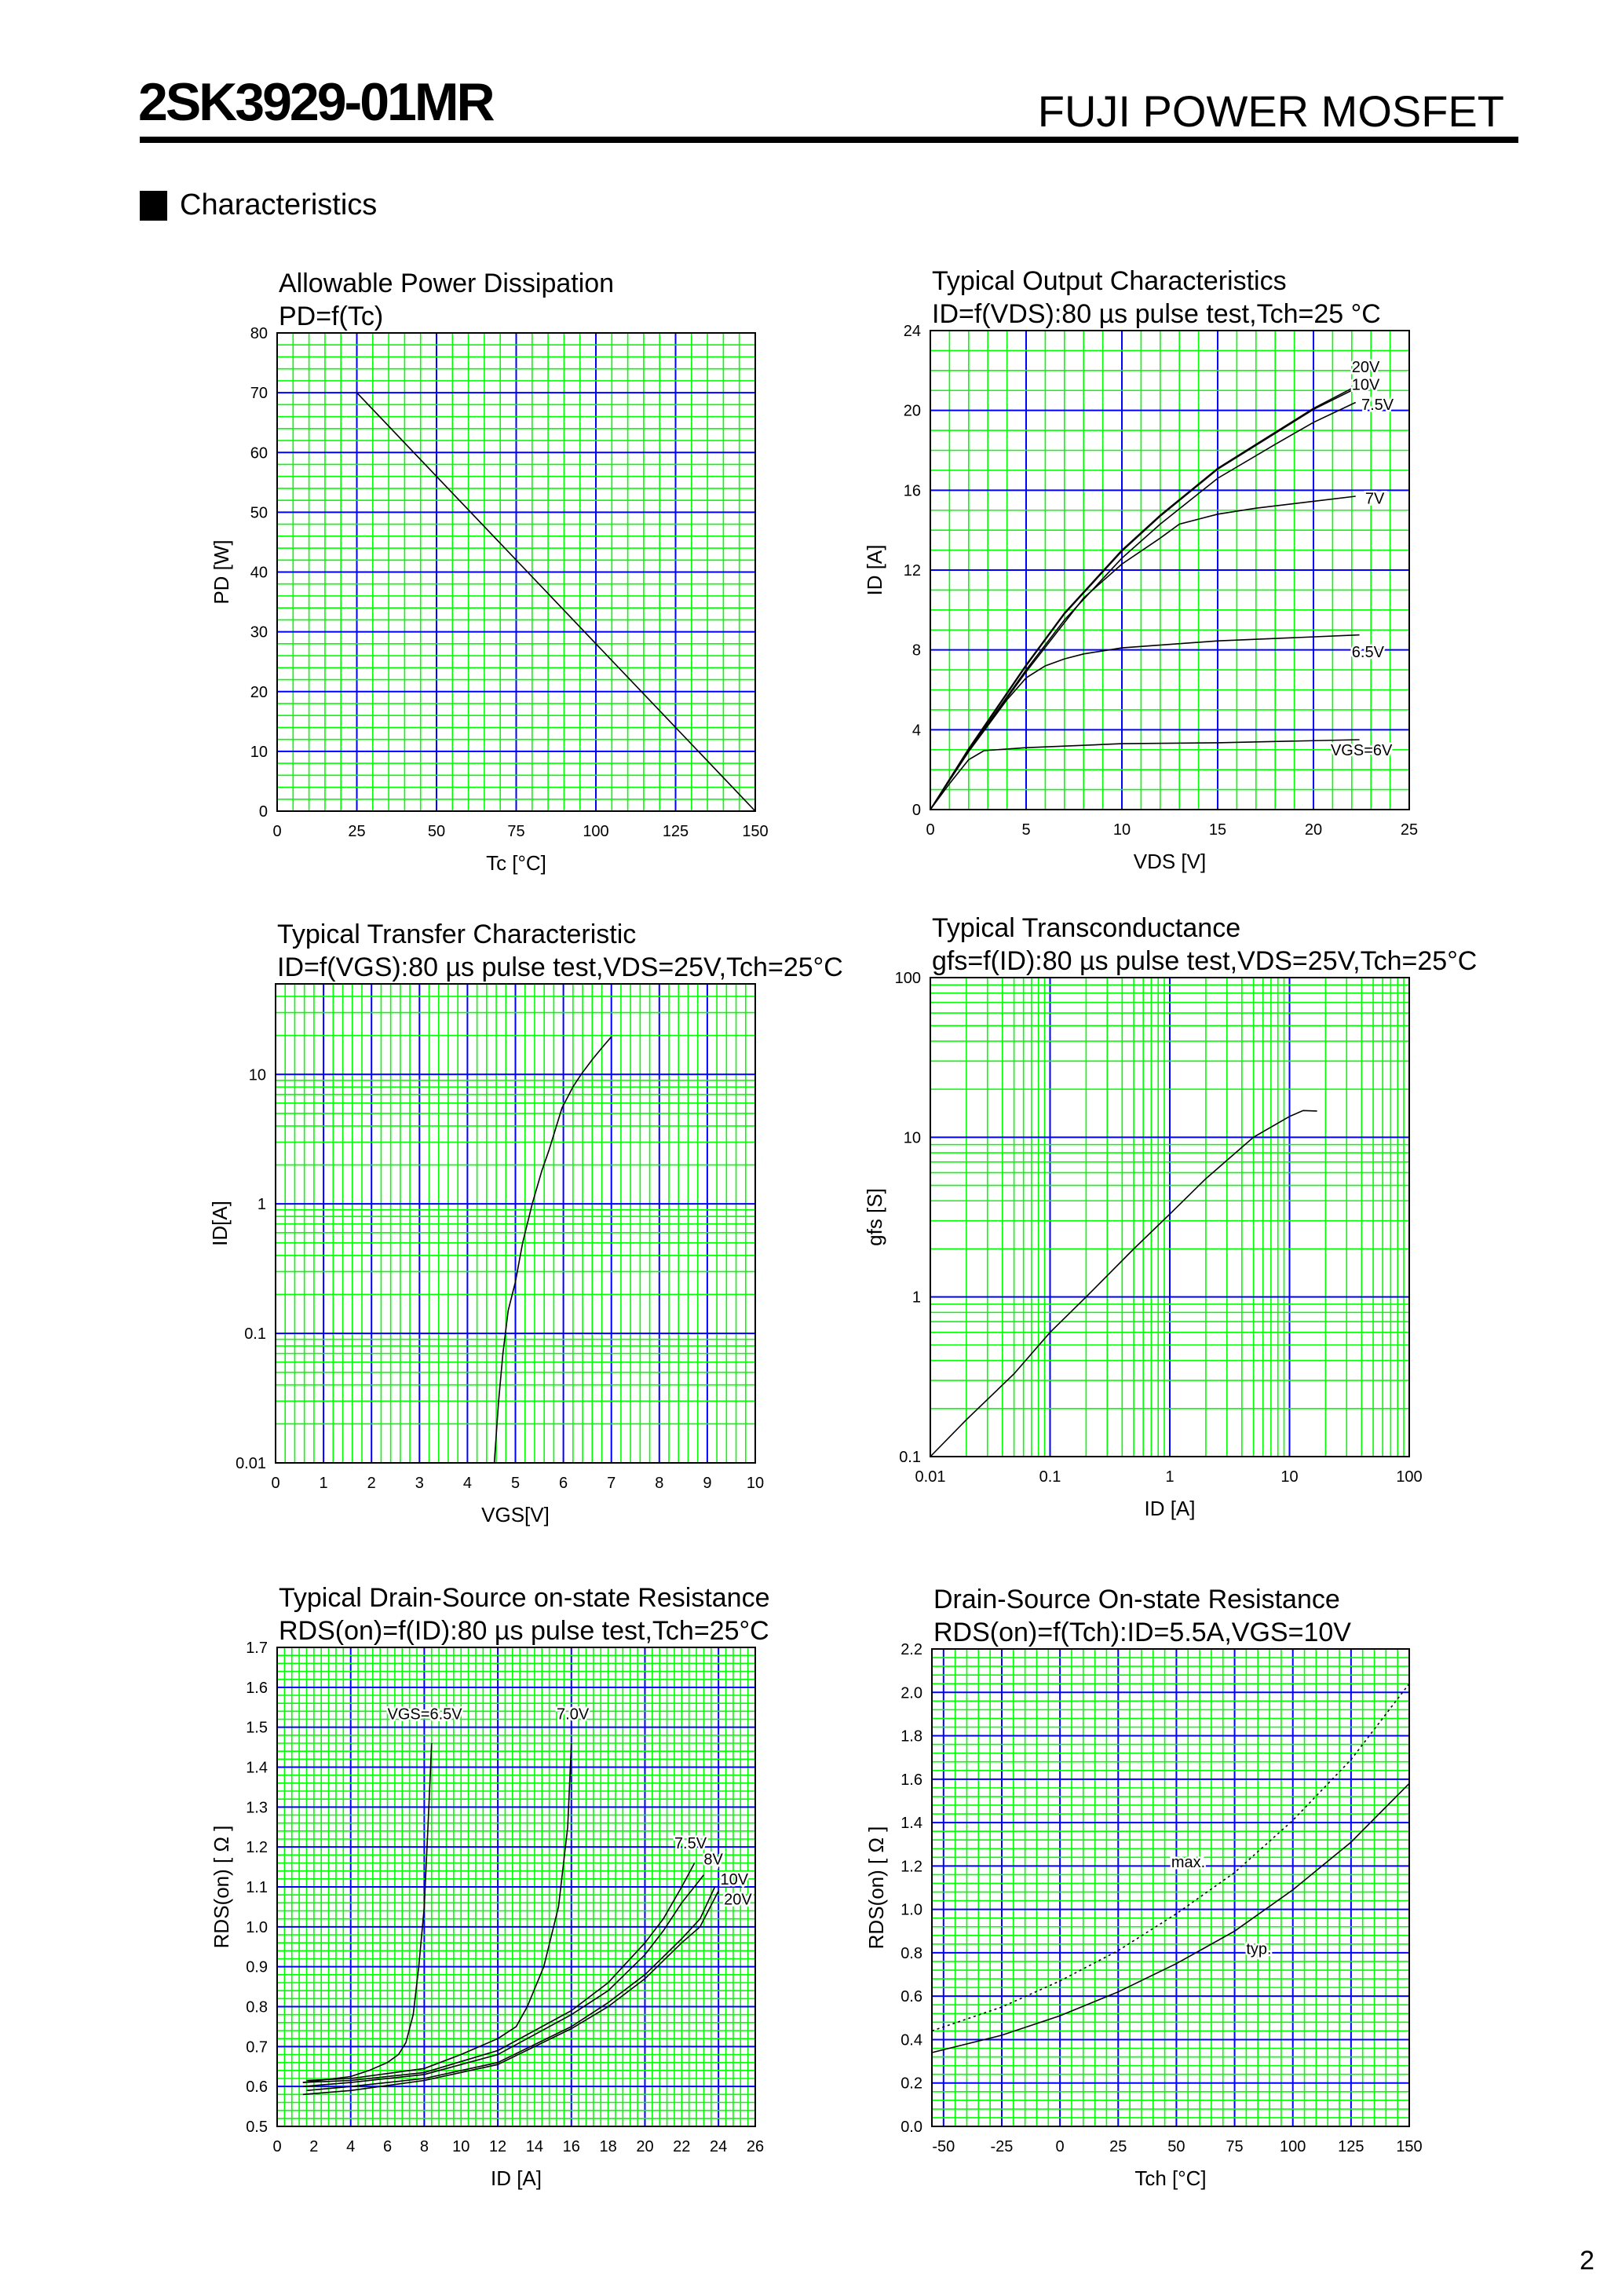 The width and height of the screenshot is (1622, 2296). What do you see at coordinates (875, 569) in the screenshot?
I see `y-axis-label: ID [A]` at bounding box center [875, 569].